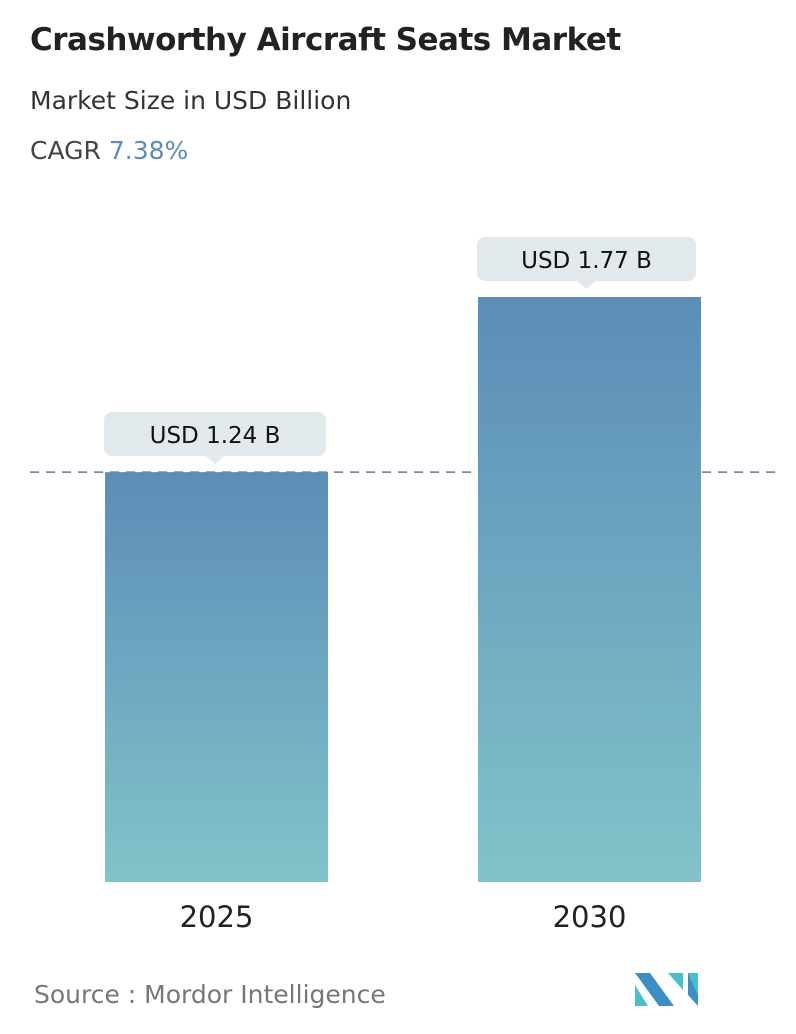 The image size is (796, 1034). Describe the element at coordinates (210, 994) in the screenshot. I see `source-text: Source : Mordor Intelligence` at that location.